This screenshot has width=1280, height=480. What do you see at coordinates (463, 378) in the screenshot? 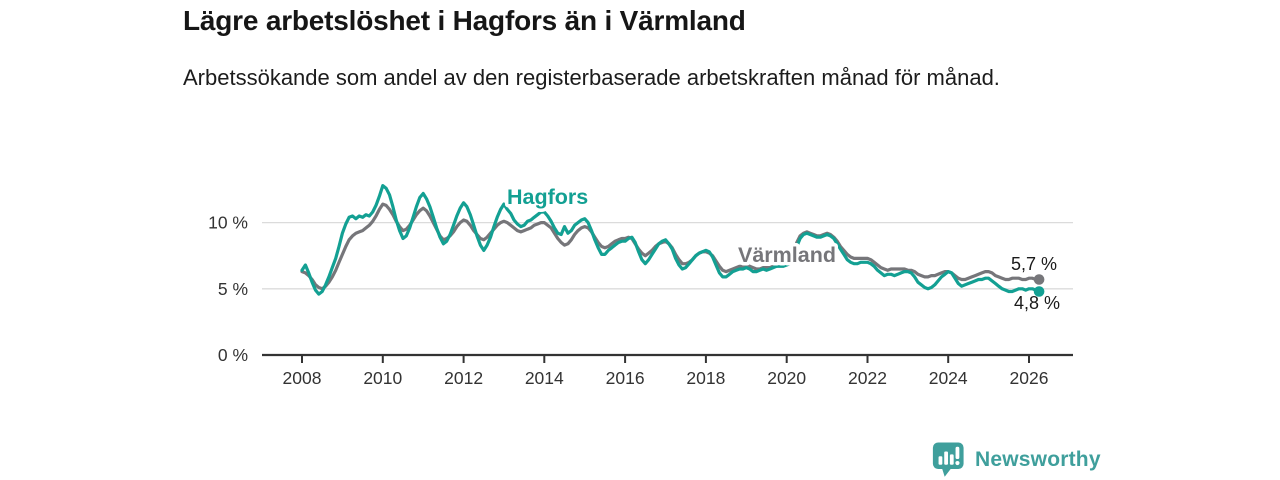
I see `x-tick-label: 2012` at bounding box center [463, 378].